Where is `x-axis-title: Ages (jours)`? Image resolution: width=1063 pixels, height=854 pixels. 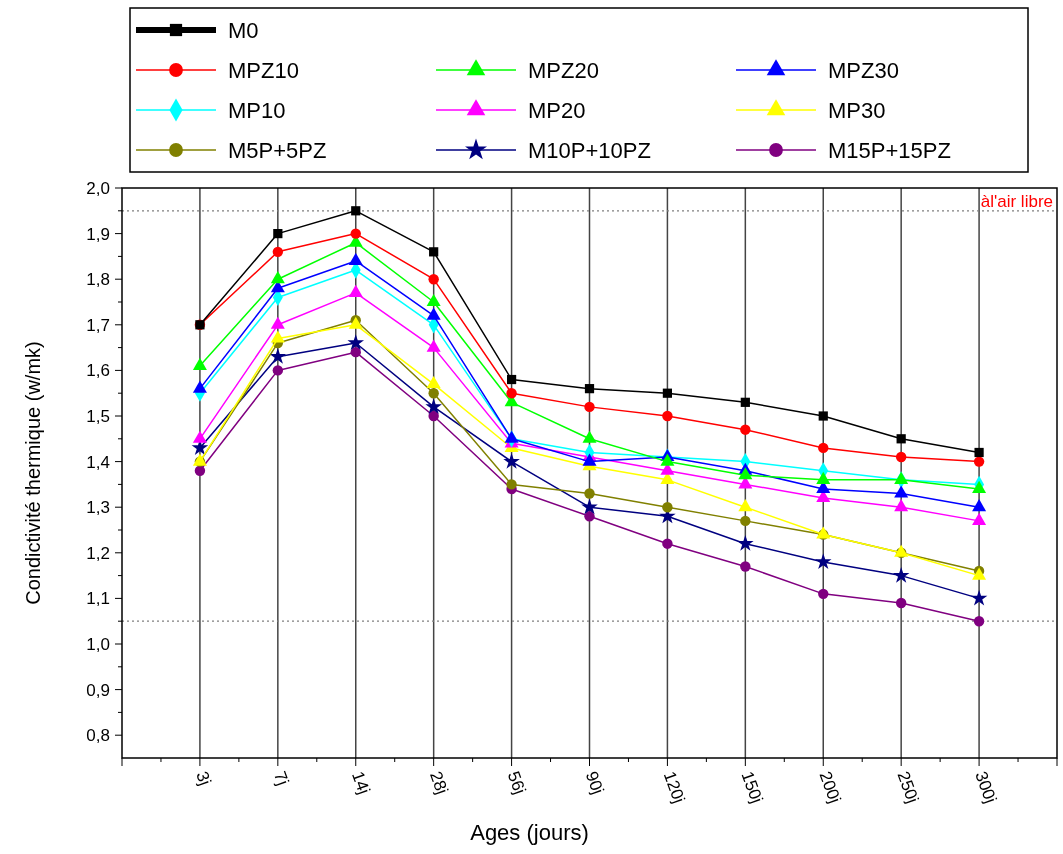
x-axis-title: Ages (jours) is located at coordinates (529, 832).